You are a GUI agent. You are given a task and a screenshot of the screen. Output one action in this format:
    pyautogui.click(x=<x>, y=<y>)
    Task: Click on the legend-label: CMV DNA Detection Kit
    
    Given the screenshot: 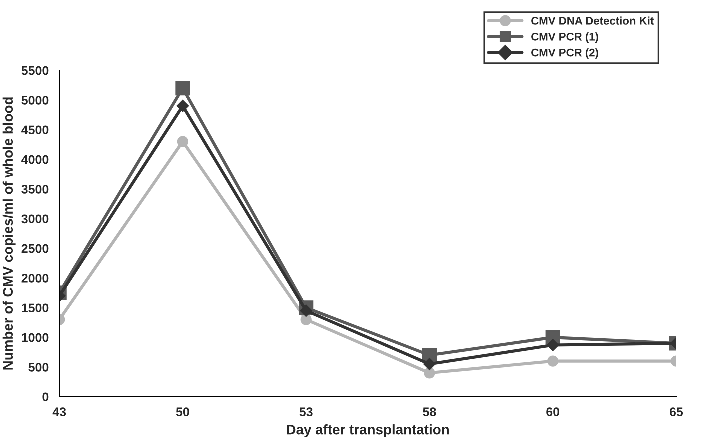 What is the action you would take?
    pyautogui.click(x=593, y=20)
    